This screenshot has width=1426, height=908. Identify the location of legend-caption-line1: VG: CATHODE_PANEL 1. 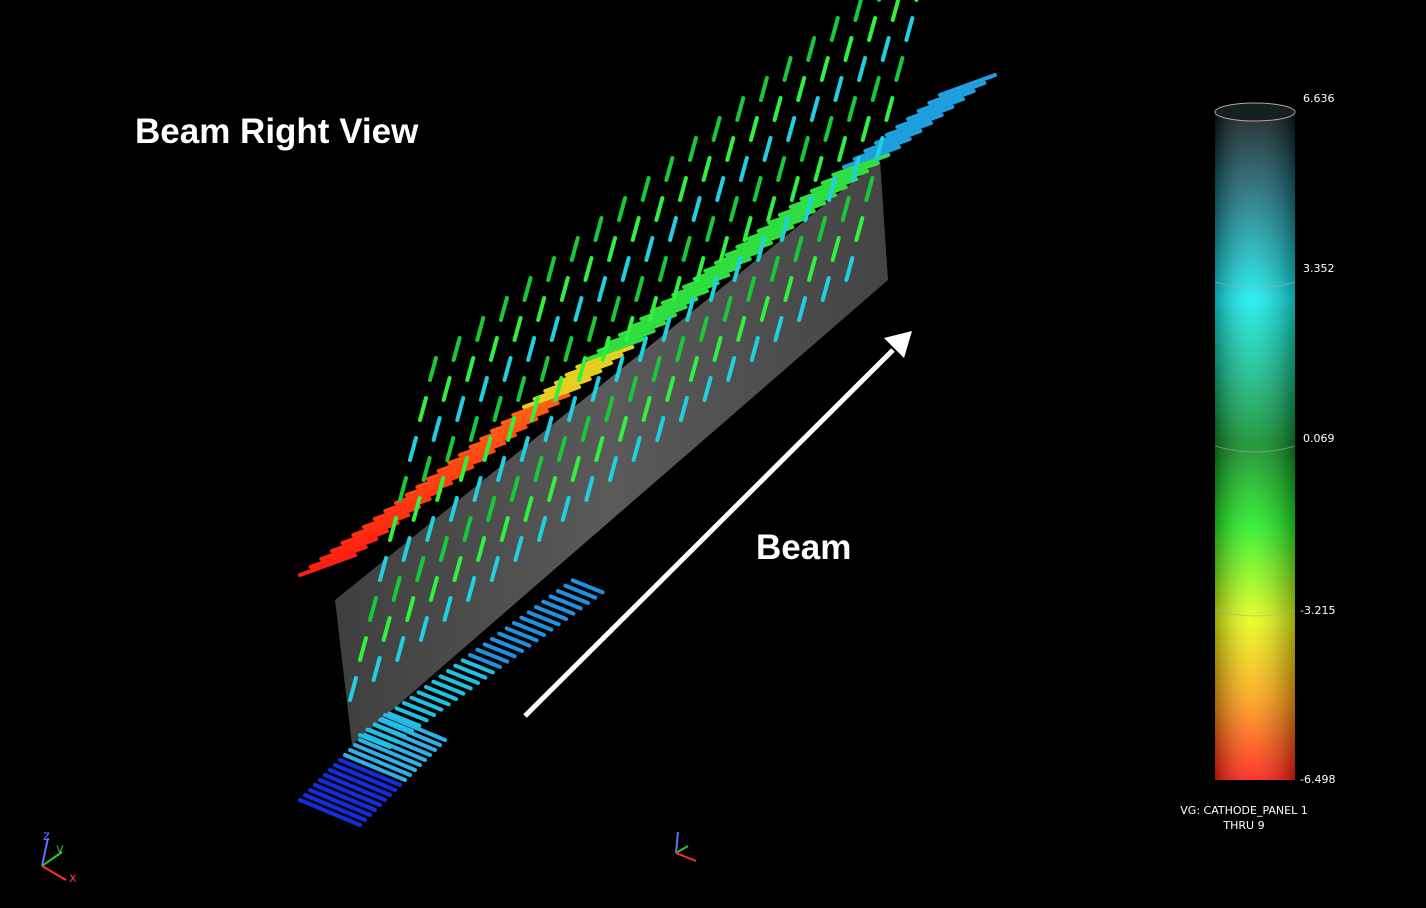
(1244, 810).